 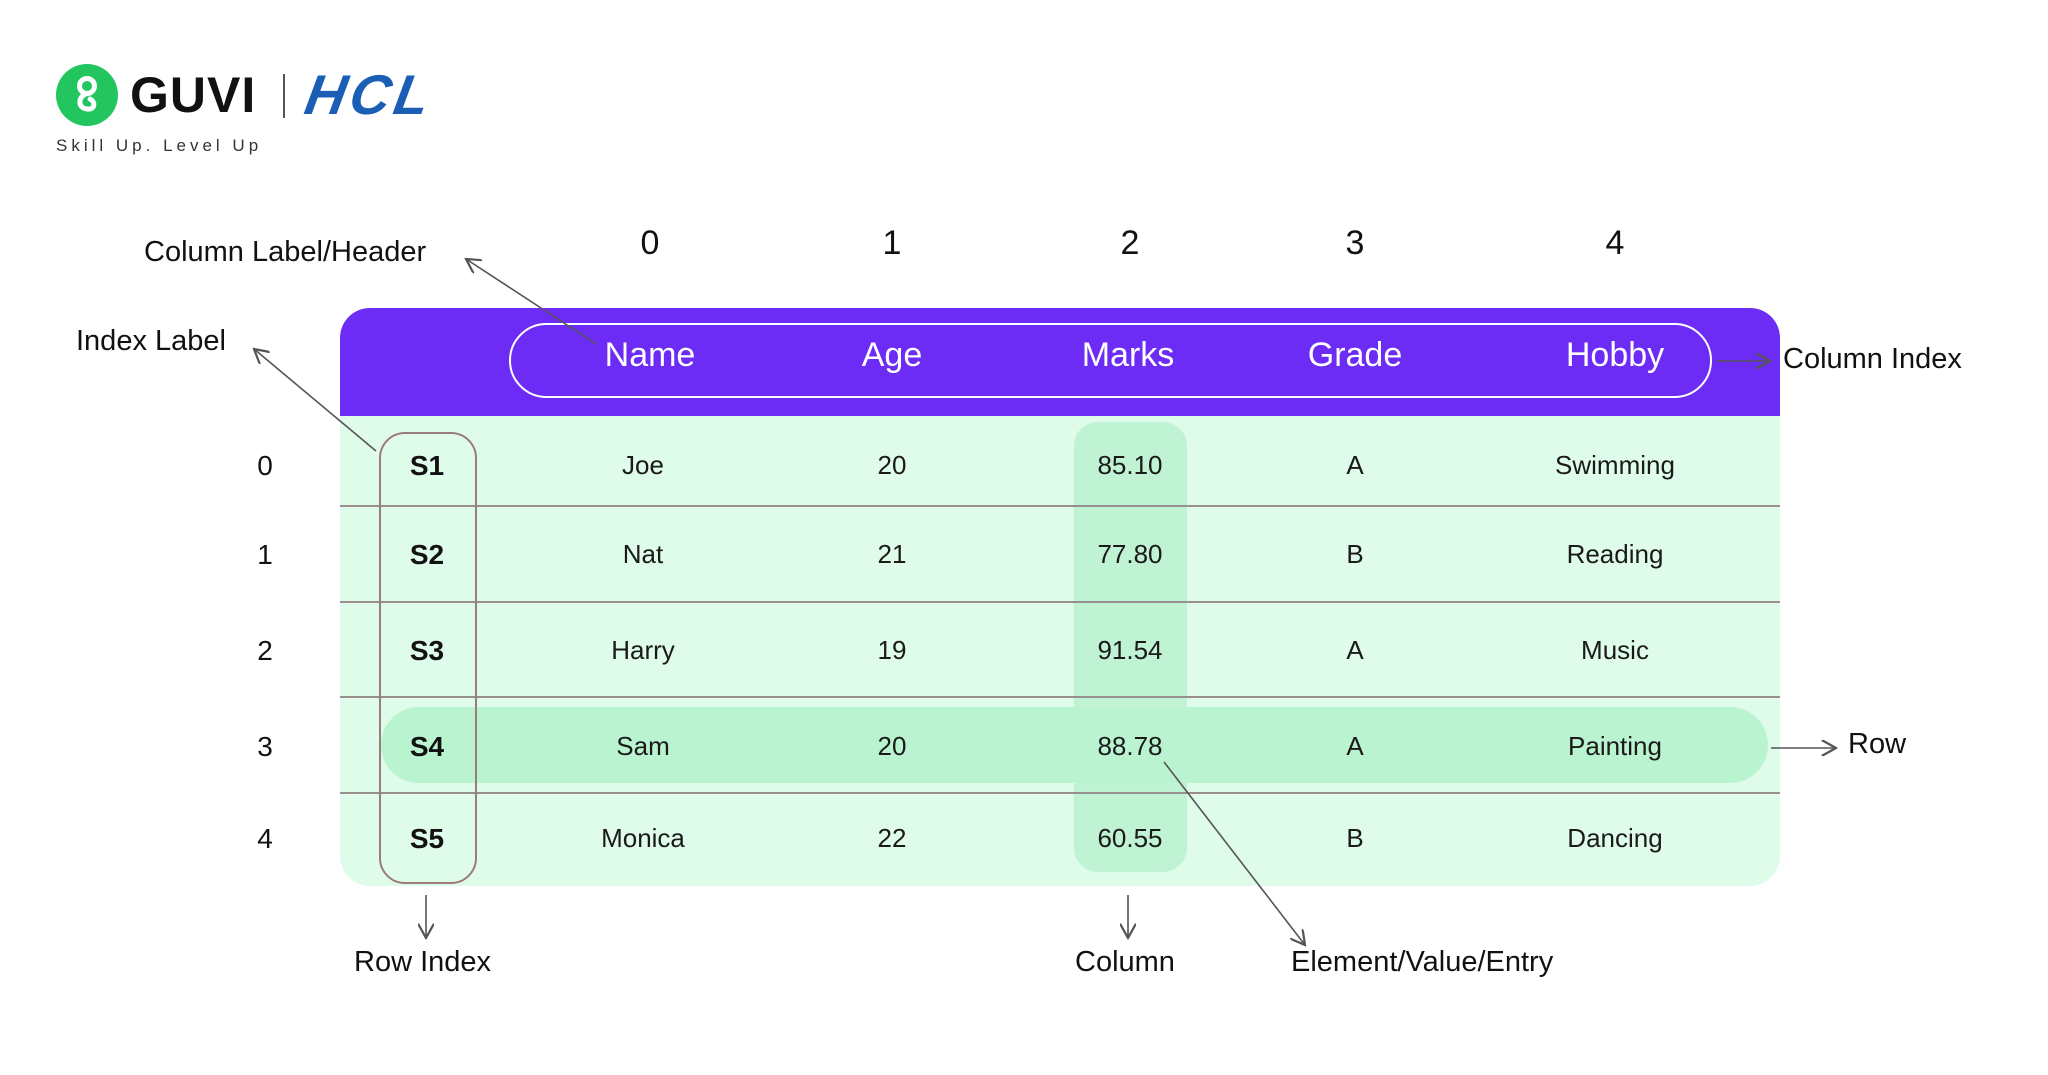 I want to click on table-cell: 91.54, so click(x=1130, y=650).